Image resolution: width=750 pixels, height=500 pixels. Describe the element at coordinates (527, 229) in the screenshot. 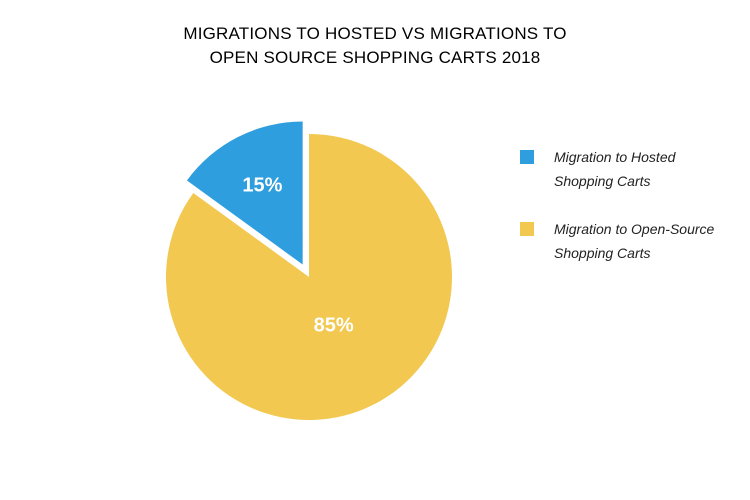

I see `legend-swatch-open-source` at that location.